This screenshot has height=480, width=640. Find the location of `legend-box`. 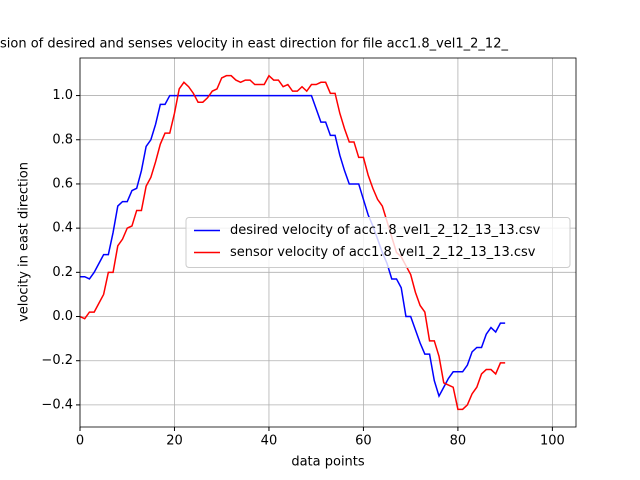

legend-box is located at coordinates (378, 242).